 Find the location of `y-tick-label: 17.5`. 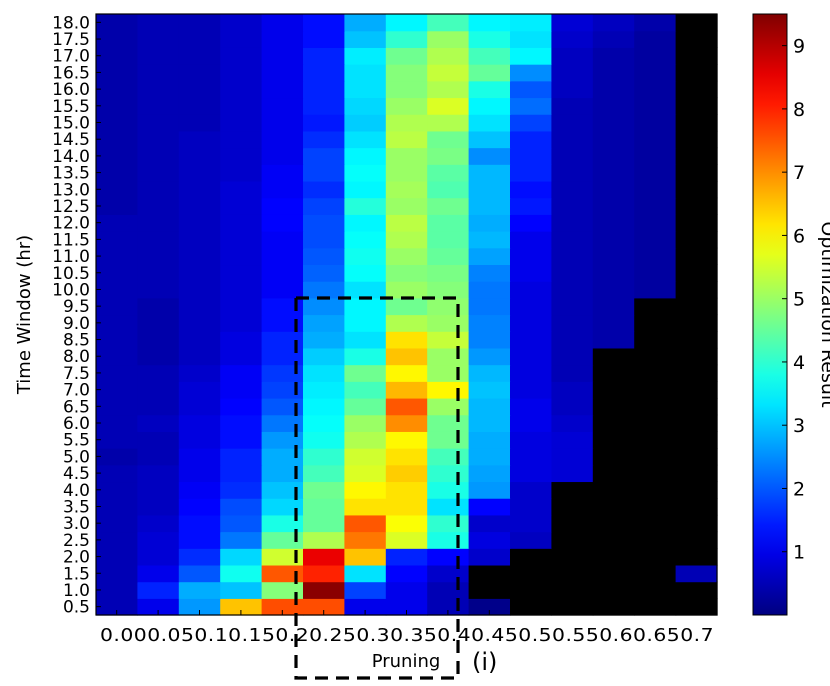

y-tick-label: 17.5 is located at coordinates (71, 40).